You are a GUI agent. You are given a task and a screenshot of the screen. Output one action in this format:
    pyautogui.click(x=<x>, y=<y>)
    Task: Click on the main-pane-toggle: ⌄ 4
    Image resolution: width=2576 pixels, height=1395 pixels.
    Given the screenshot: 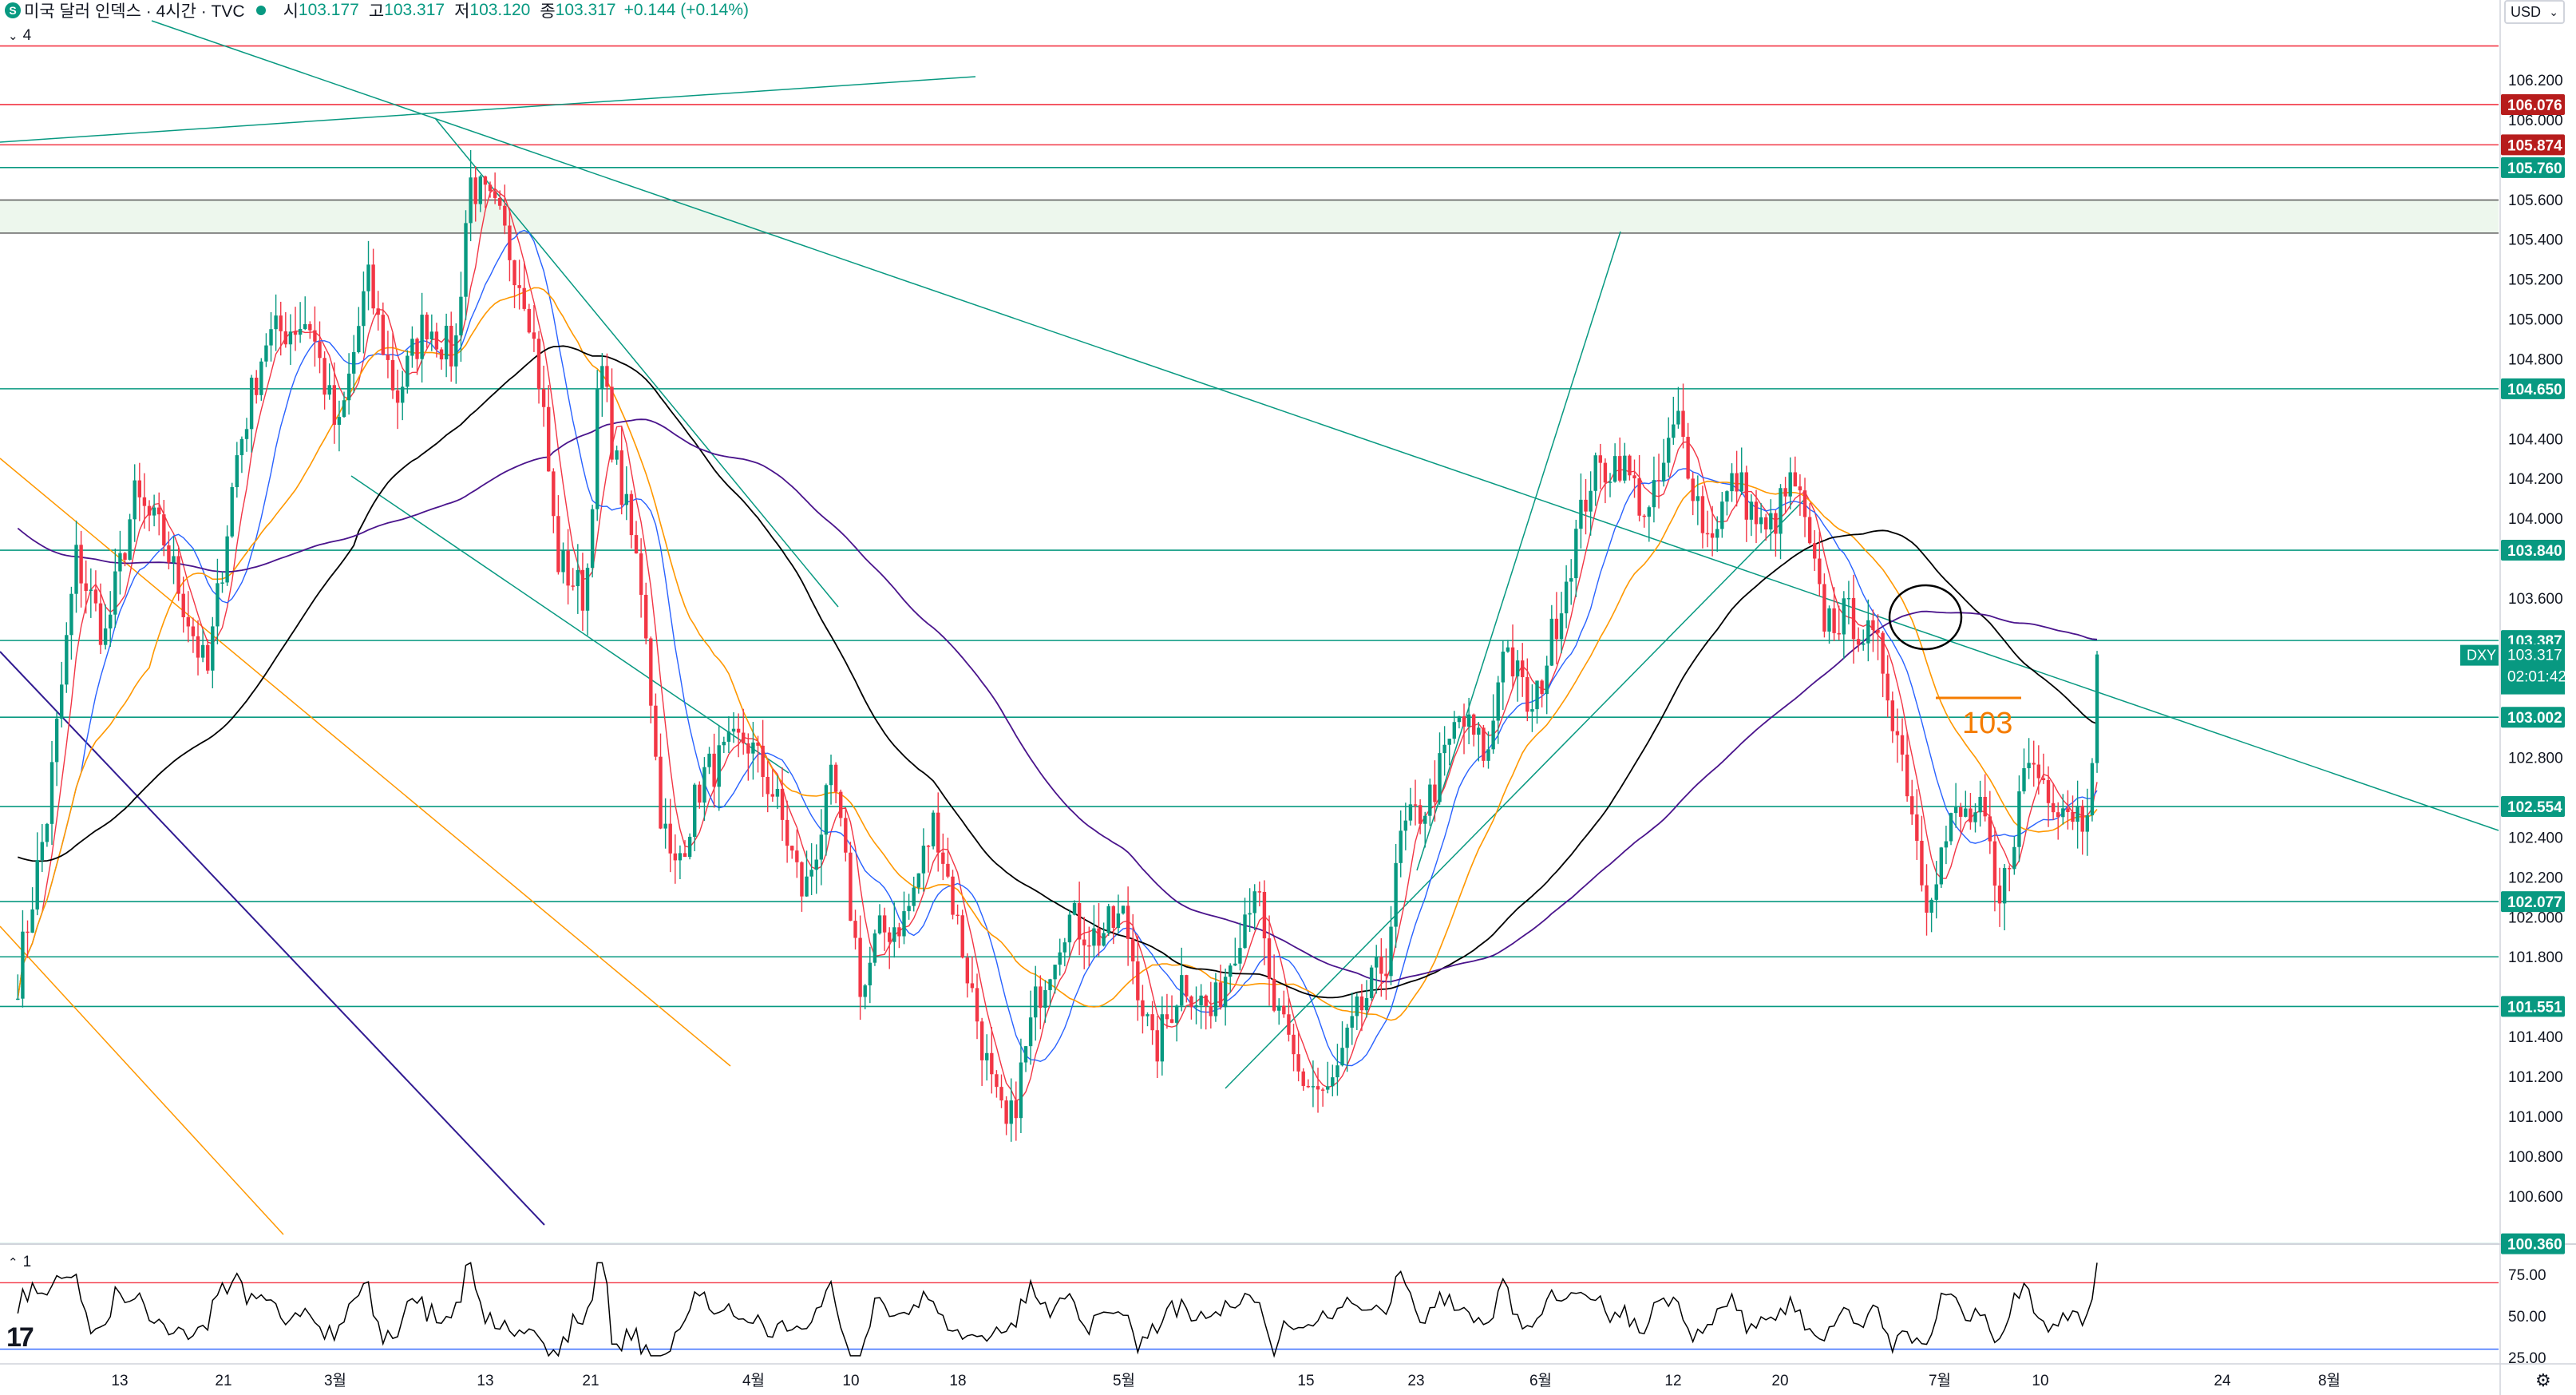 What is the action you would take?
    pyautogui.click(x=20, y=36)
    